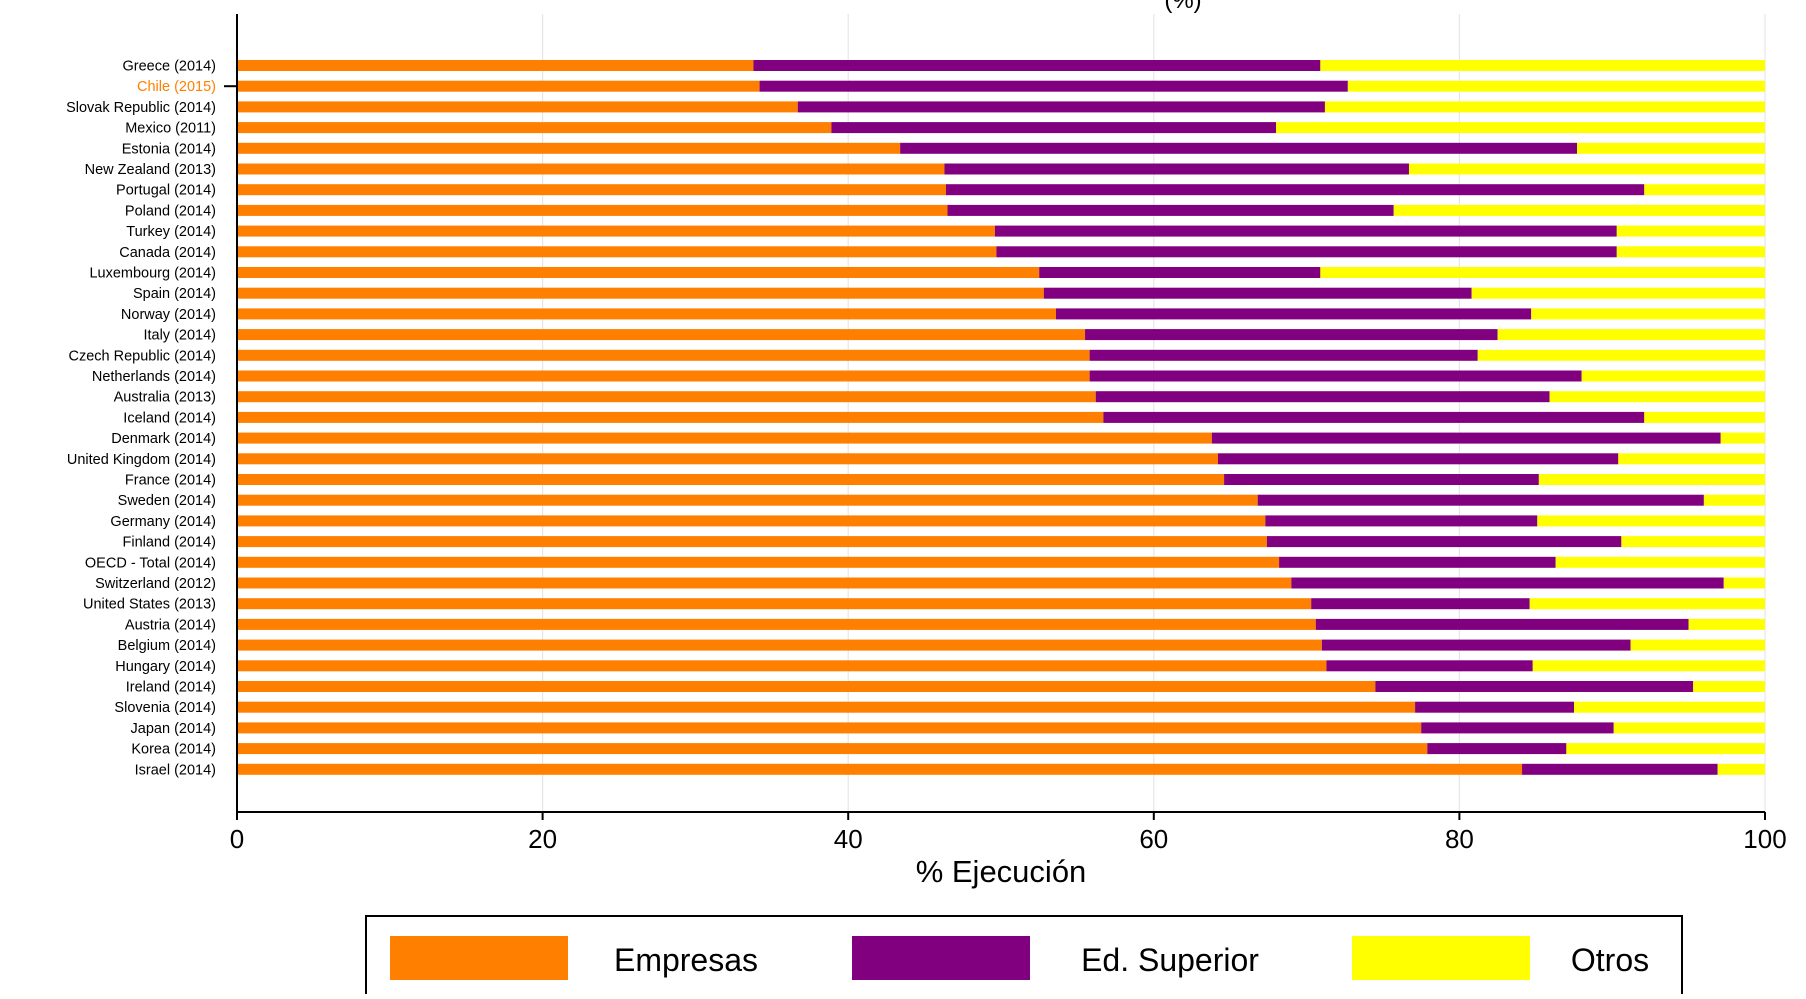 This screenshot has width=1806, height=999. Describe the element at coordinates (169, 149) in the screenshot. I see `category-label-estonia-2014: Estonia (2014)` at that location.